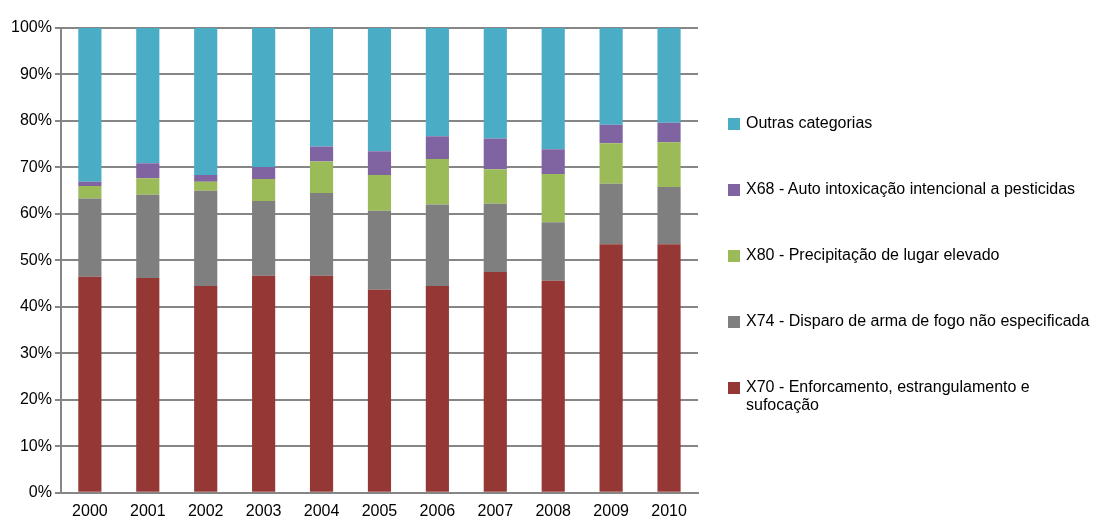 Image resolution: width=1100 pixels, height=532 pixels. What do you see at coordinates (437, 510) in the screenshot?
I see `x-tick-label: 2006` at bounding box center [437, 510].